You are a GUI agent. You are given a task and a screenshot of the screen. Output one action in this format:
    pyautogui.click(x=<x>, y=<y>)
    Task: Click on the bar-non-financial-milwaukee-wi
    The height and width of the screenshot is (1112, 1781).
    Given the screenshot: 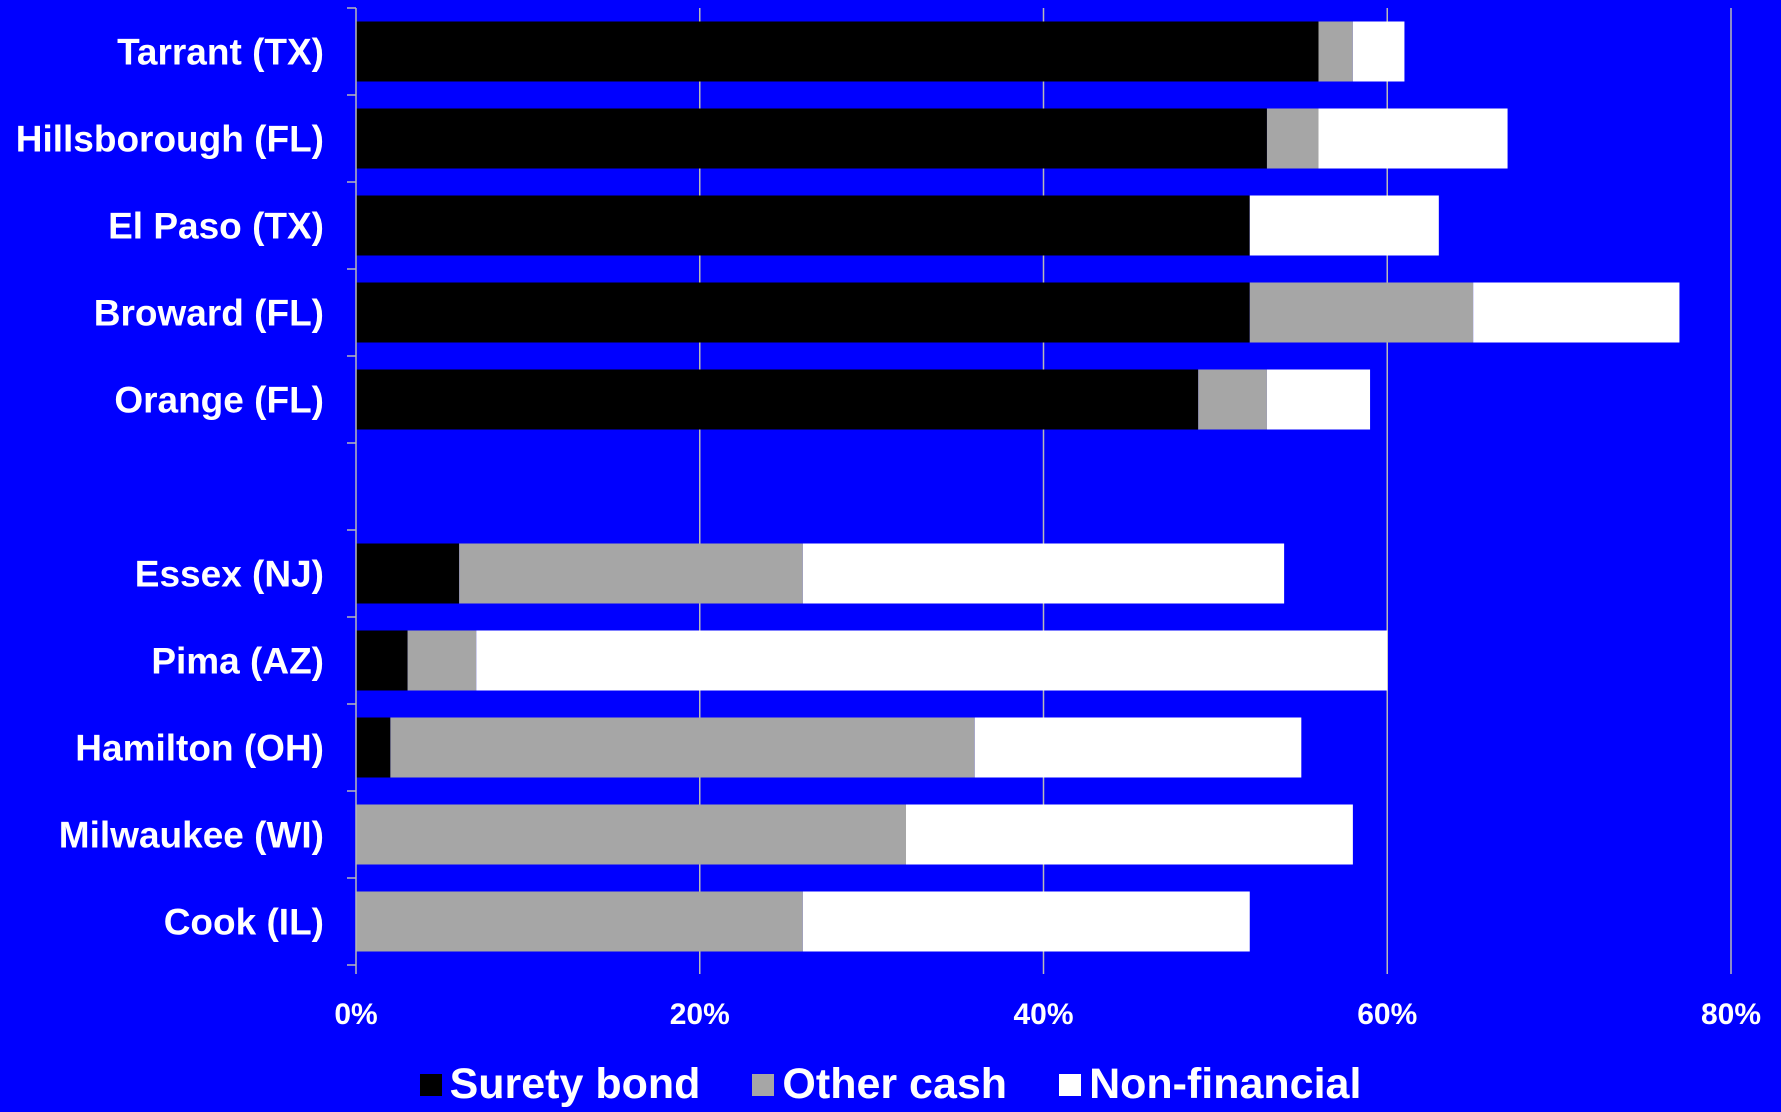 What is the action you would take?
    pyautogui.click(x=1129, y=834)
    